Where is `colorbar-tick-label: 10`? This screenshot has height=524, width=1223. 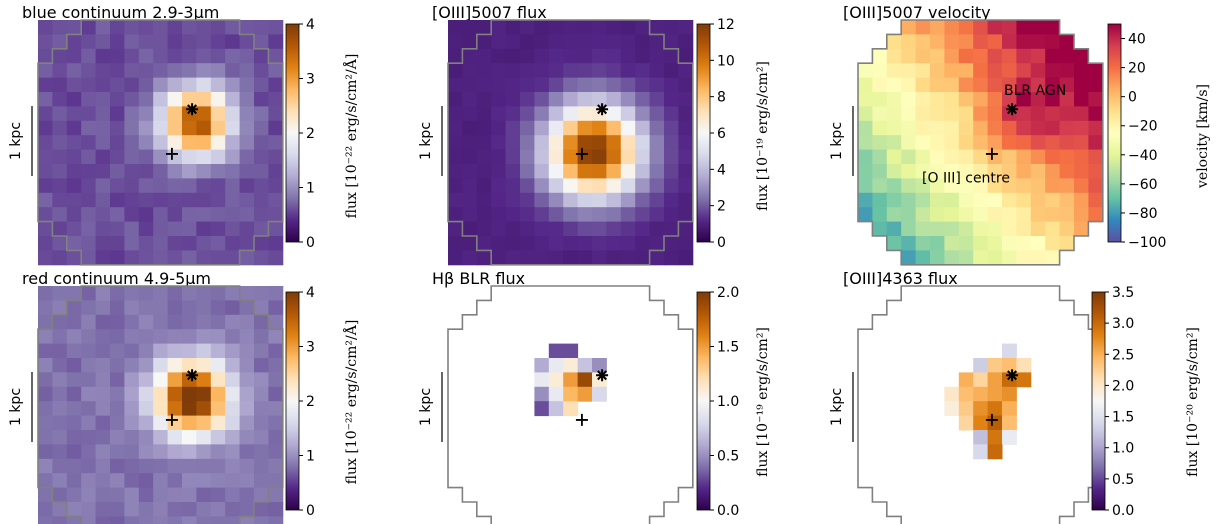 colorbar-tick-label: 10 is located at coordinates (726, 61).